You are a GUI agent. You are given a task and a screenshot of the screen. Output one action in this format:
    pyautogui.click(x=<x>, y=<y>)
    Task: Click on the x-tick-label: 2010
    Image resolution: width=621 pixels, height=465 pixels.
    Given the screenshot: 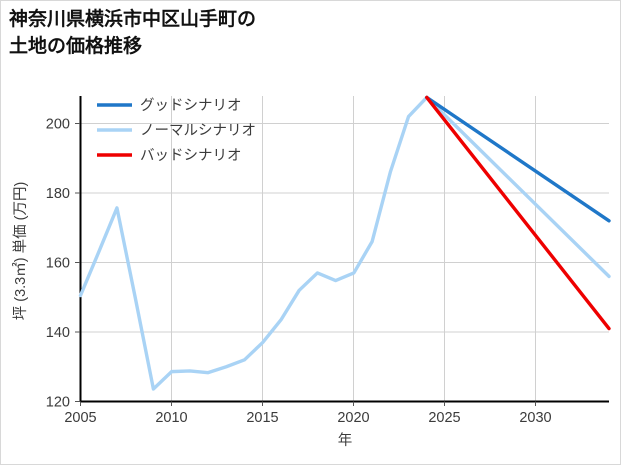 What is the action you would take?
    pyautogui.click(x=171, y=418)
    